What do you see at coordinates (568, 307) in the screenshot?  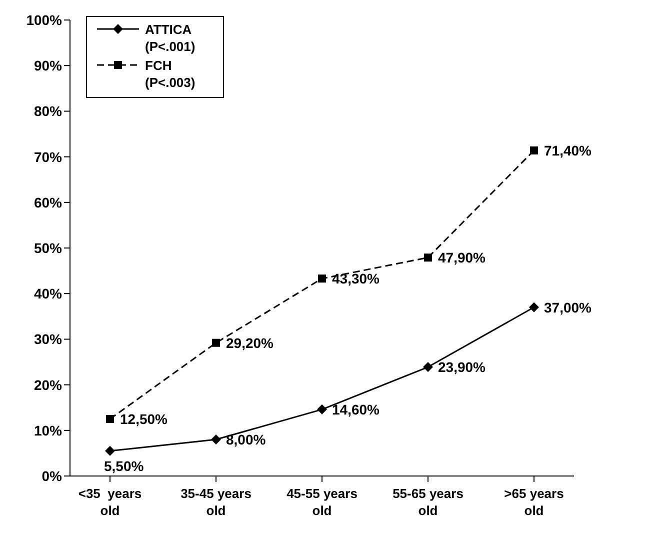 I see `data-label: 37,00%` at bounding box center [568, 307].